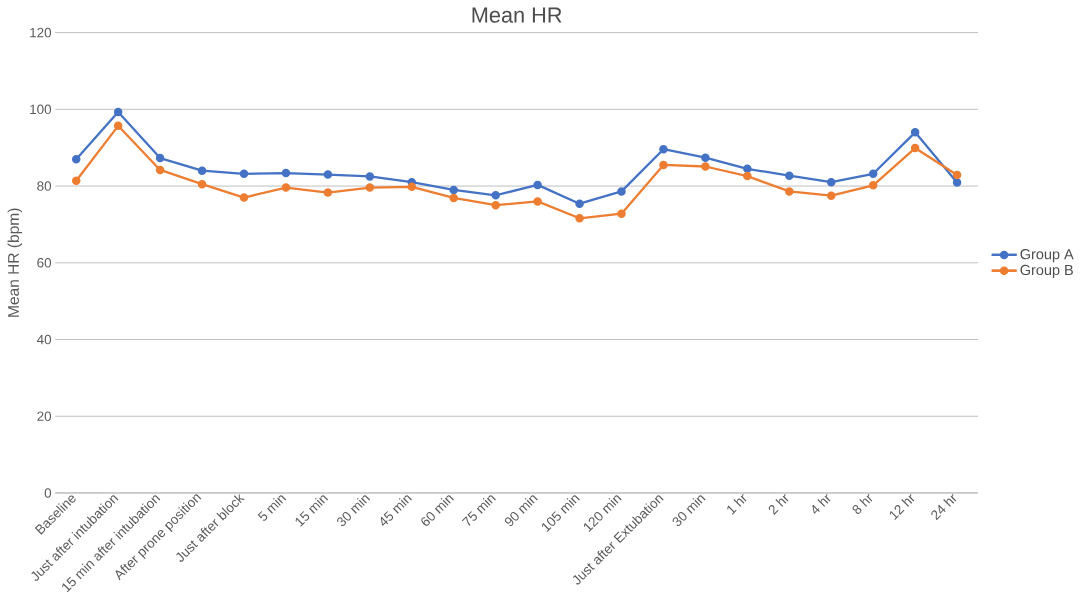 The width and height of the screenshot is (1083, 602). What do you see at coordinates (272, 508) in the screenshot?
I see `x-tick-label: 5 min` at bounding box center [272, 508].